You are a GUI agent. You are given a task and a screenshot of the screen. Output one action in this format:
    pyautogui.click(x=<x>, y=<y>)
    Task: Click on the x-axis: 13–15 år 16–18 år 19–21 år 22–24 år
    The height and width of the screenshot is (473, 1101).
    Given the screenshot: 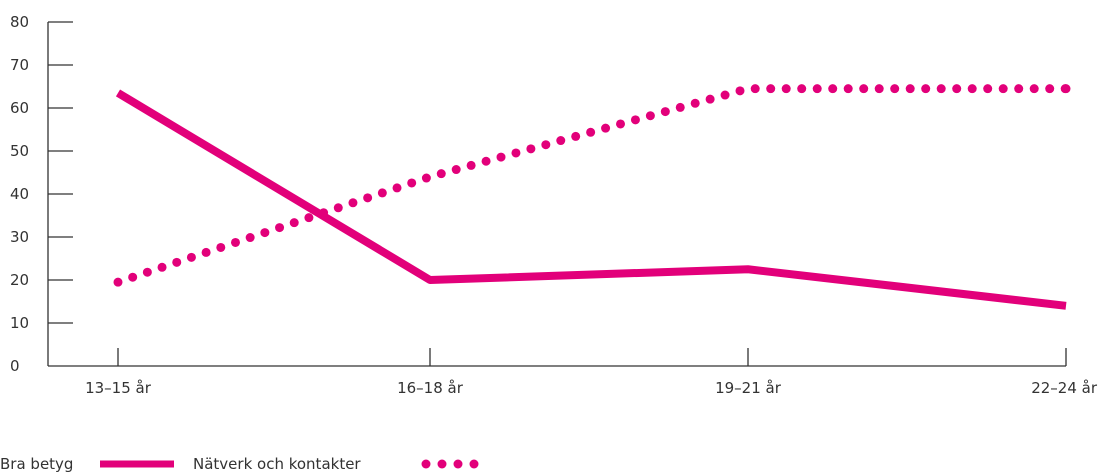 What is the action you would take?
    pyautogui.click(x=573, y=372)
    